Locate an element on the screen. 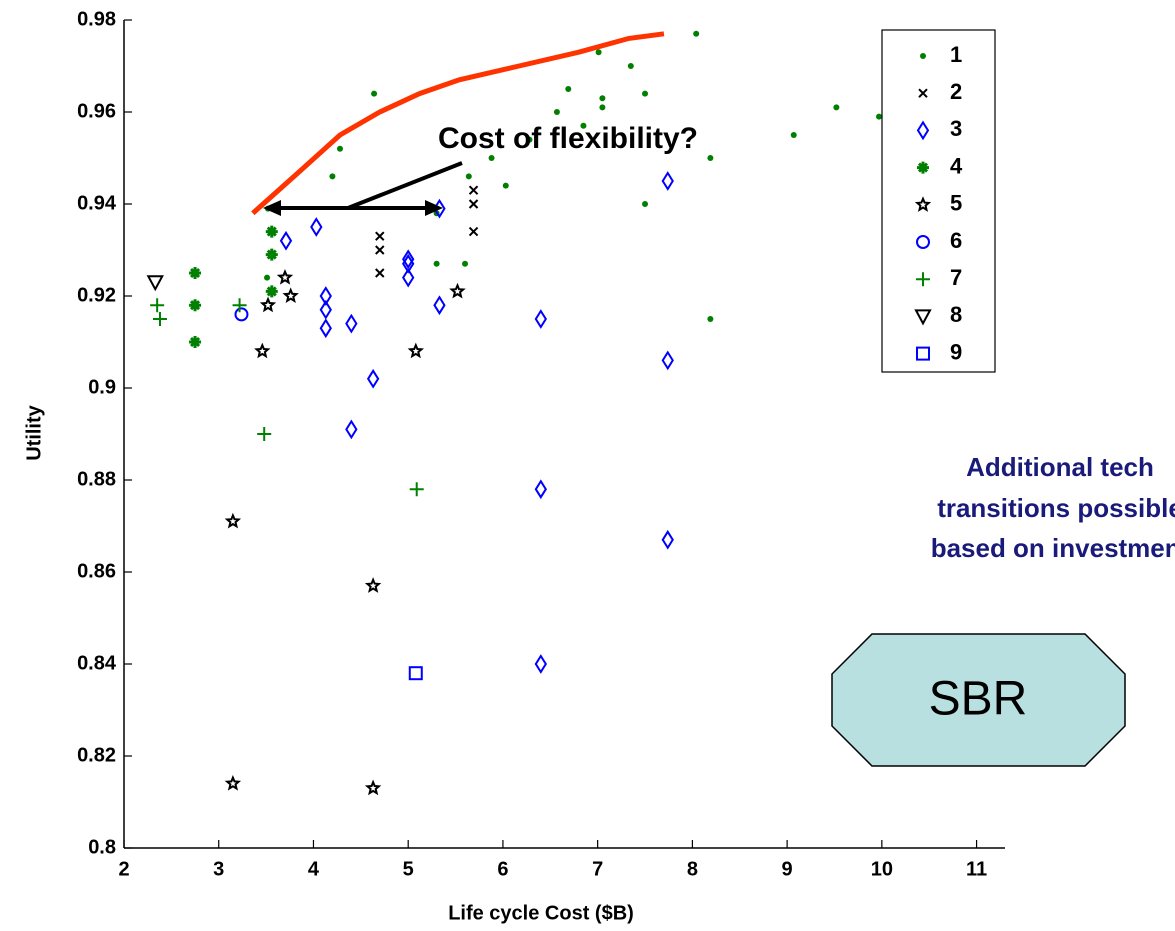 This screenshot has height=931, width=1175. sbr-box is located at coordinates (978, 700).